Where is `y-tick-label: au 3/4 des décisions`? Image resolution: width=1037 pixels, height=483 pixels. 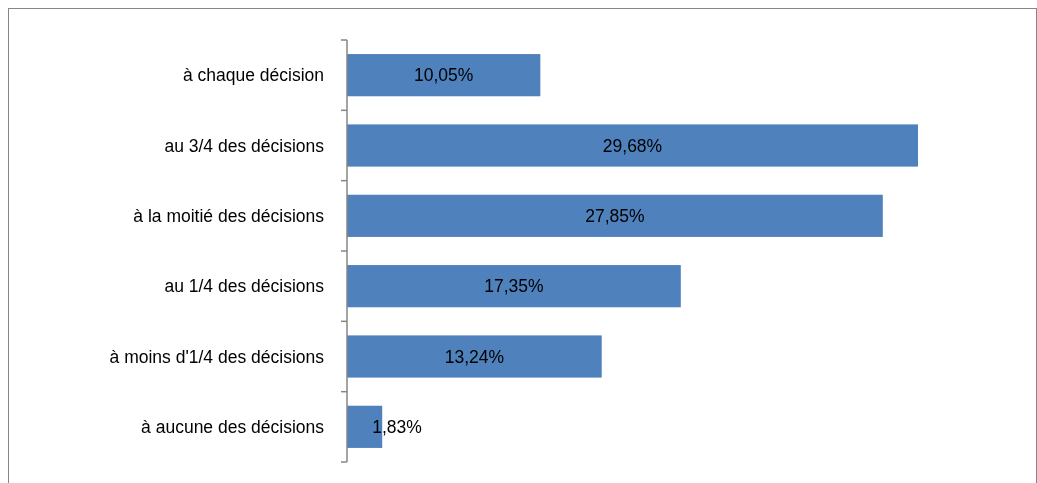
y-tick-label: au 3/4 des décisions is located at coordinates (244, 145).